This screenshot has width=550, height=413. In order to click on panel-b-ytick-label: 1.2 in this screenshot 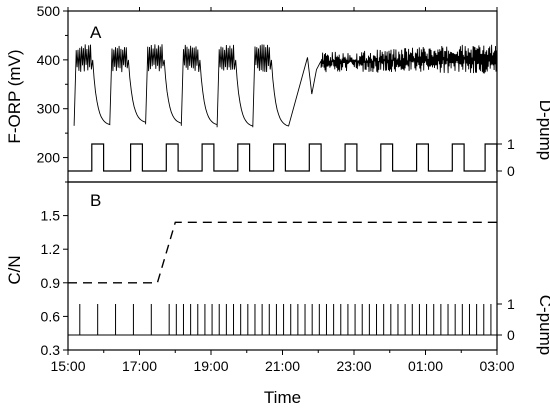, I will do `click(51, 249)`.